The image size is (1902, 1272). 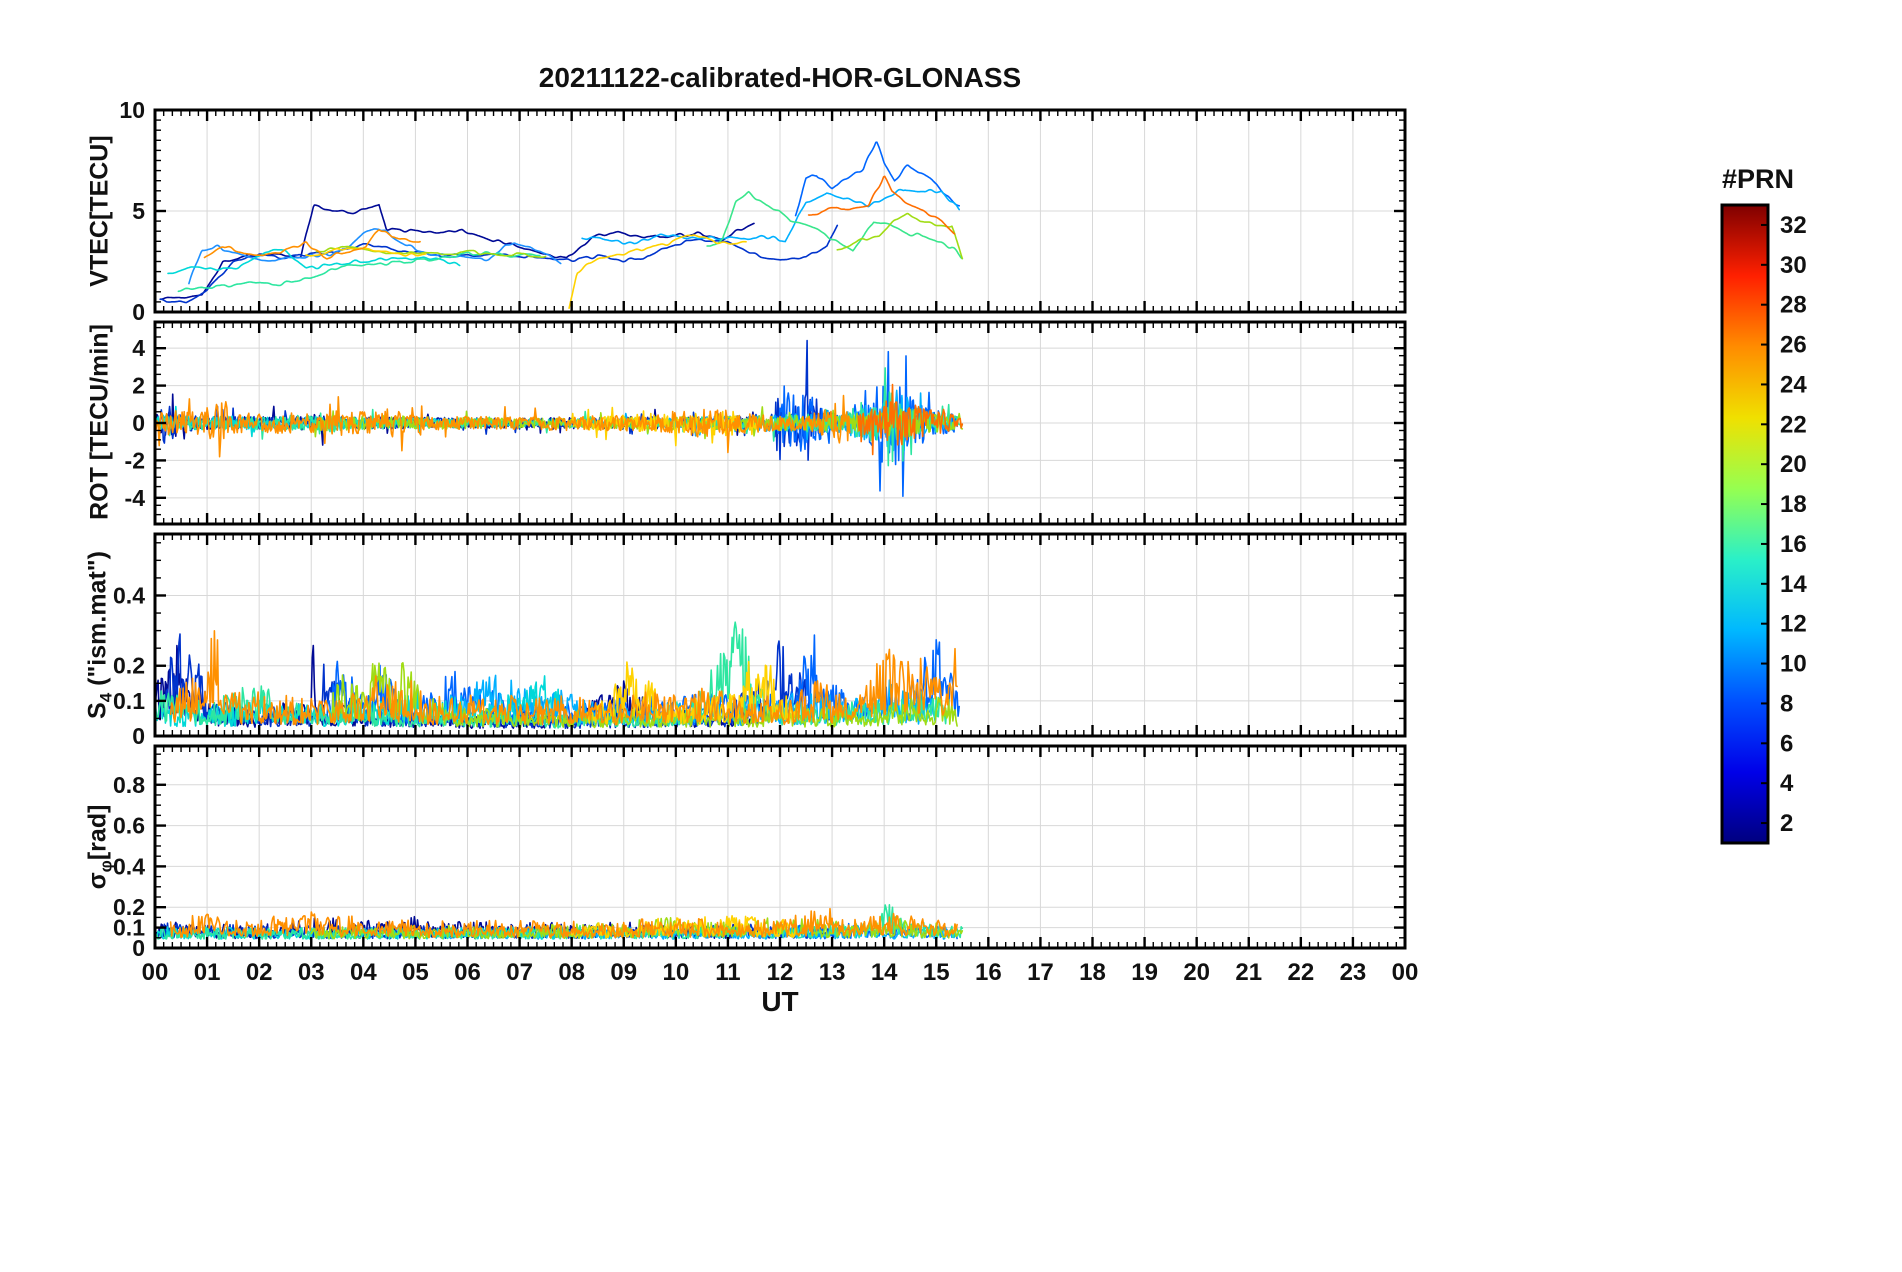 I want to click on svg-text: 21, so click(x=1248, y=972).